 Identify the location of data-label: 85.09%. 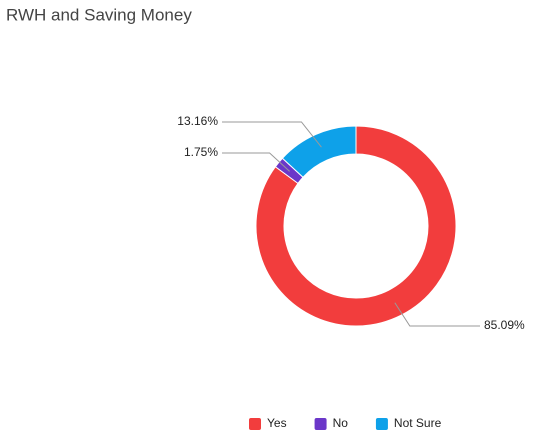
(504, 325).